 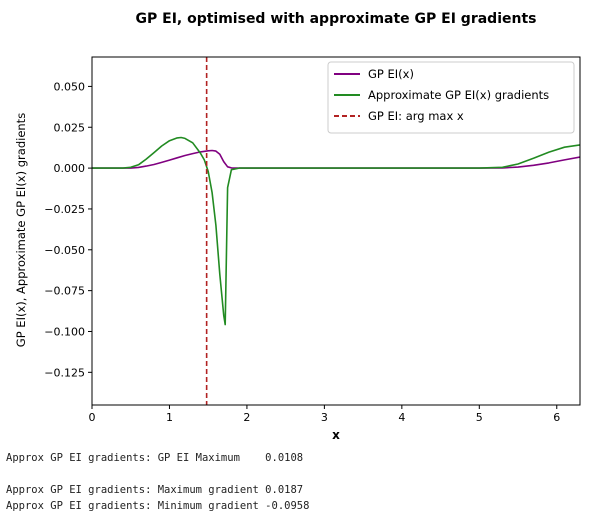 I want to click on x-tick-label: 0, so click(x=92, y=417).